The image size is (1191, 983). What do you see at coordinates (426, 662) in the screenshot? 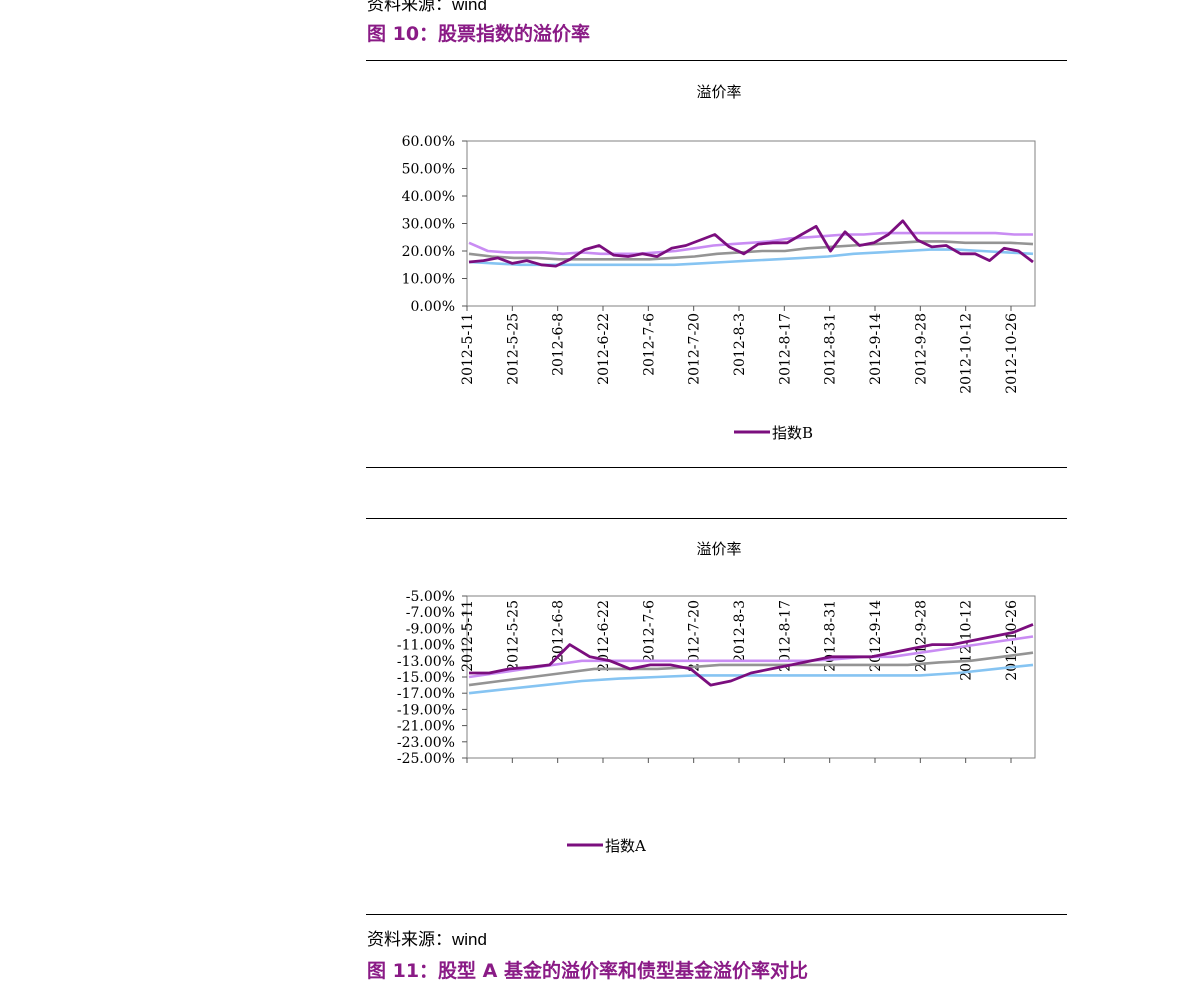
I see `y-tick-label: -13.00%` at bounding box center [426, 662].